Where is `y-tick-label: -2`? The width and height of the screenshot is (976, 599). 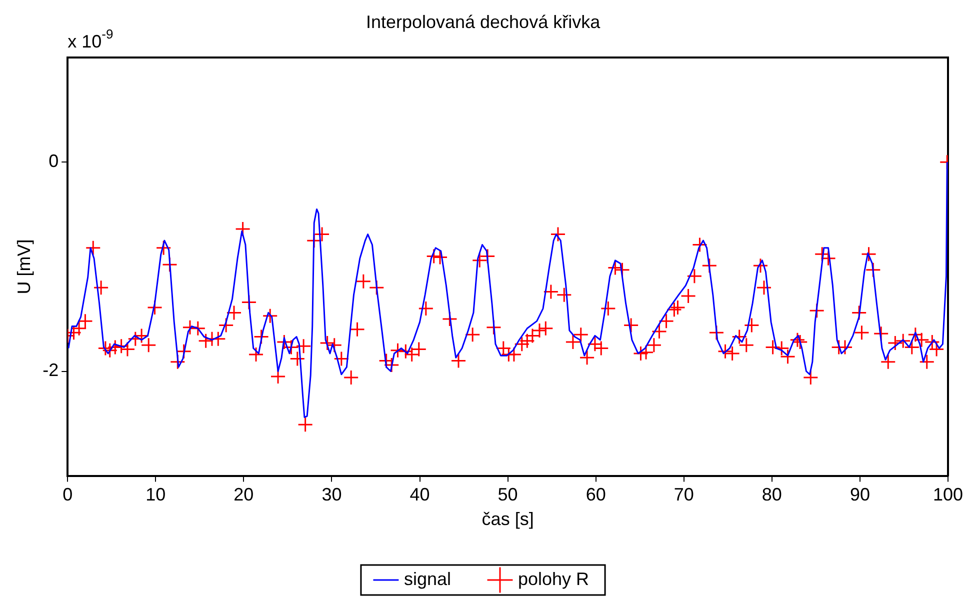 y-tick-label: -2 is located at coordinates (50, 370).